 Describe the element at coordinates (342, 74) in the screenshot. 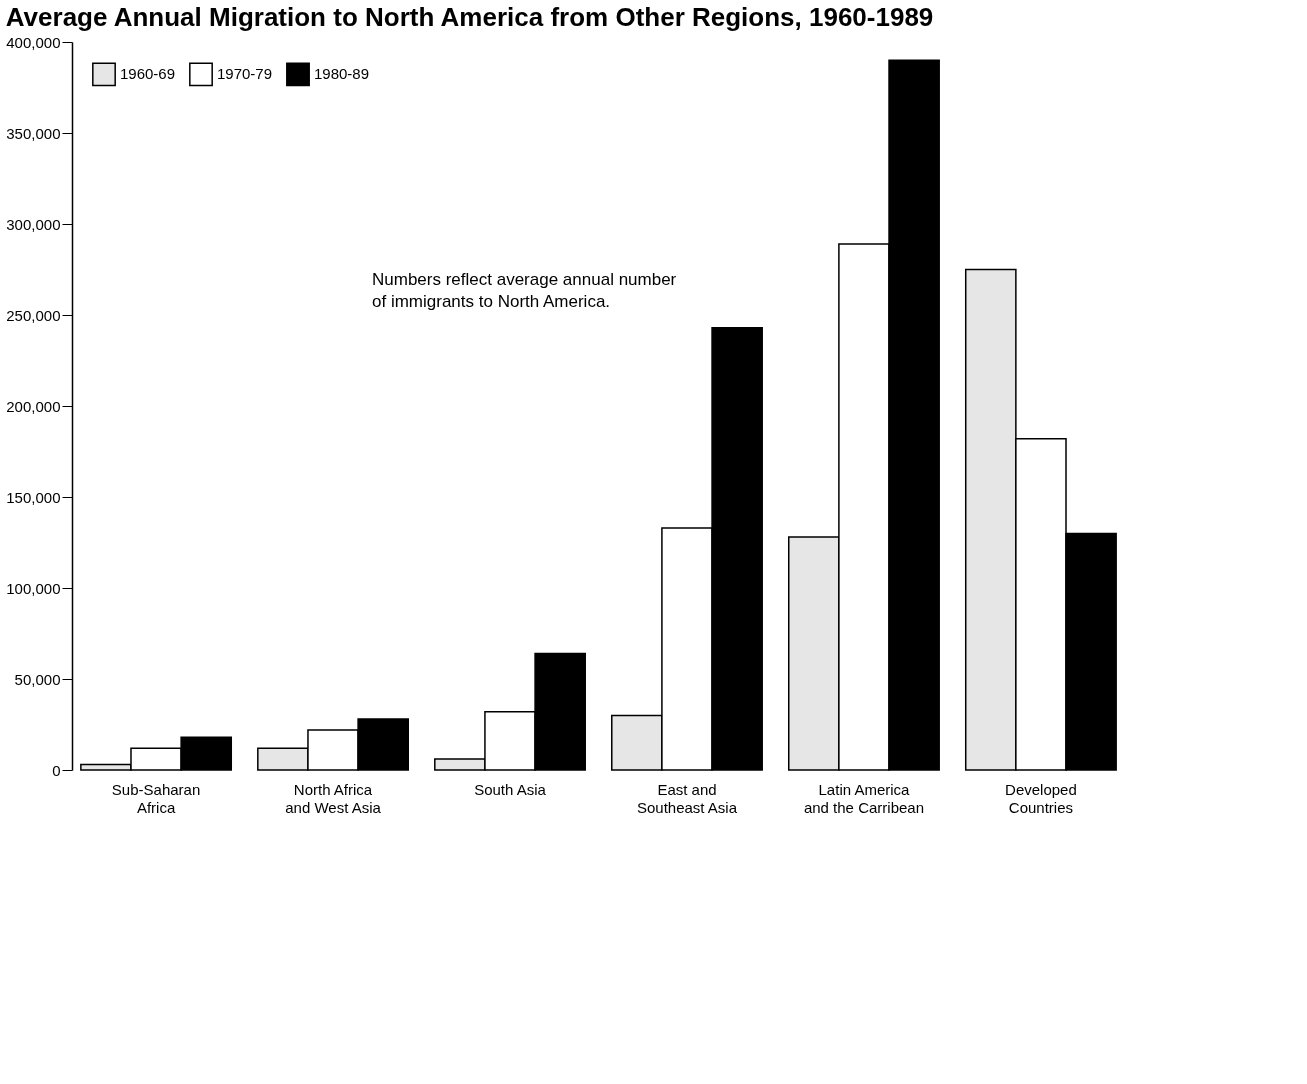

I see `legend-label: 1980-89` at that location.